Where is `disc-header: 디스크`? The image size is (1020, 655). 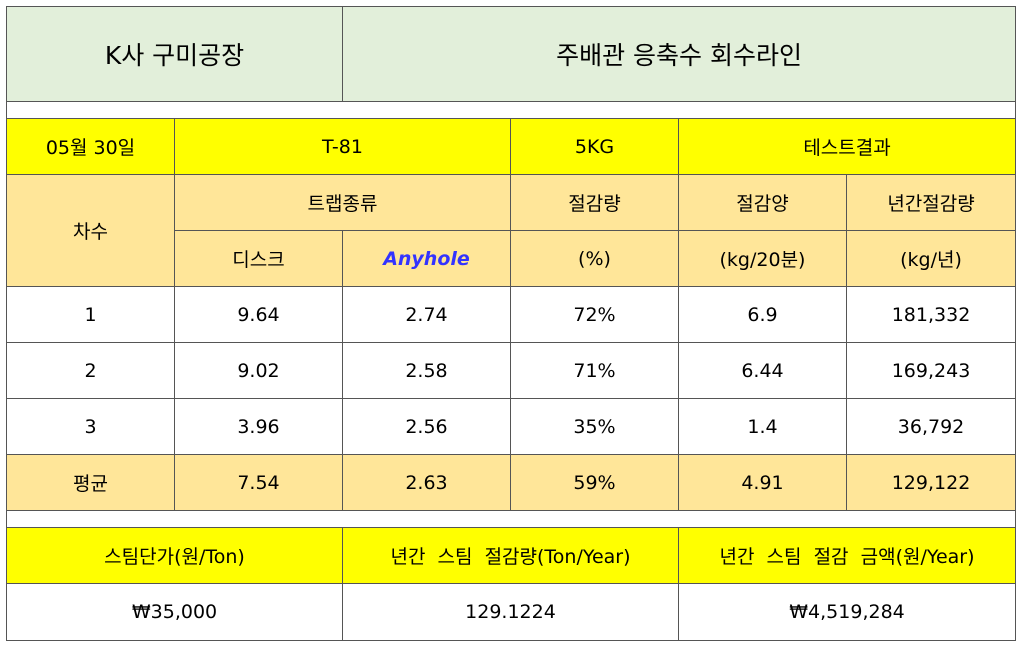 disc-header: 디스크 is located at coordinates (258, 258).